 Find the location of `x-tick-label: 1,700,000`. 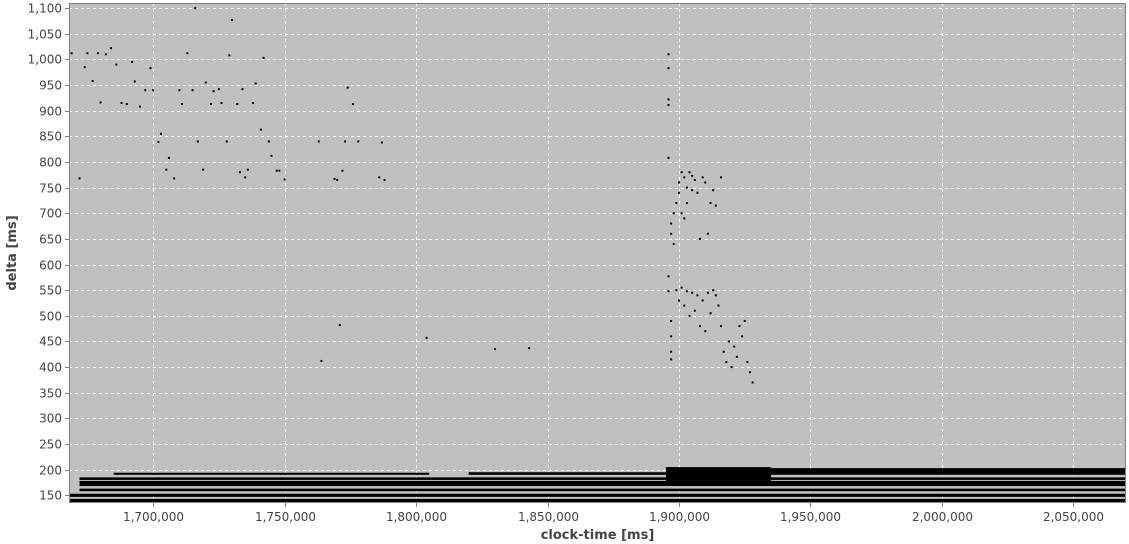

x-tick-label: 1,700,000 is located at coordinates (153, 517).